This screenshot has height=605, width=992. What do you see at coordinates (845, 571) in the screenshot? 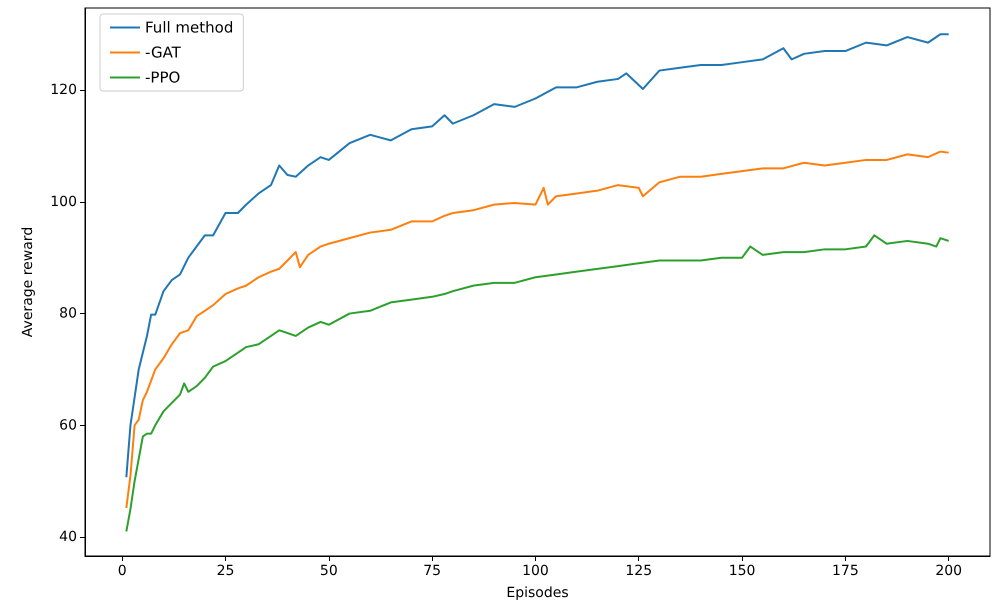
I see `x-tick-label: 175` at bounding box center [845, 571].